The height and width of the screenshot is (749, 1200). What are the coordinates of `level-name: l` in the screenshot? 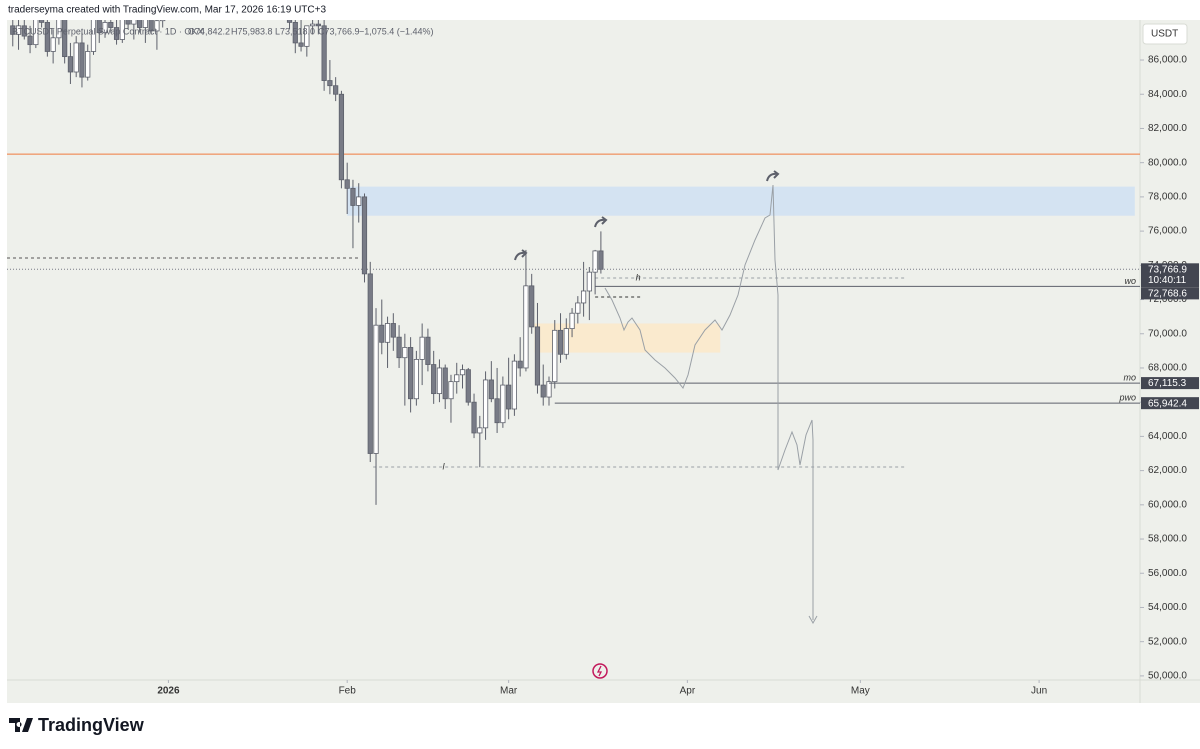 It's located at (443, 466).